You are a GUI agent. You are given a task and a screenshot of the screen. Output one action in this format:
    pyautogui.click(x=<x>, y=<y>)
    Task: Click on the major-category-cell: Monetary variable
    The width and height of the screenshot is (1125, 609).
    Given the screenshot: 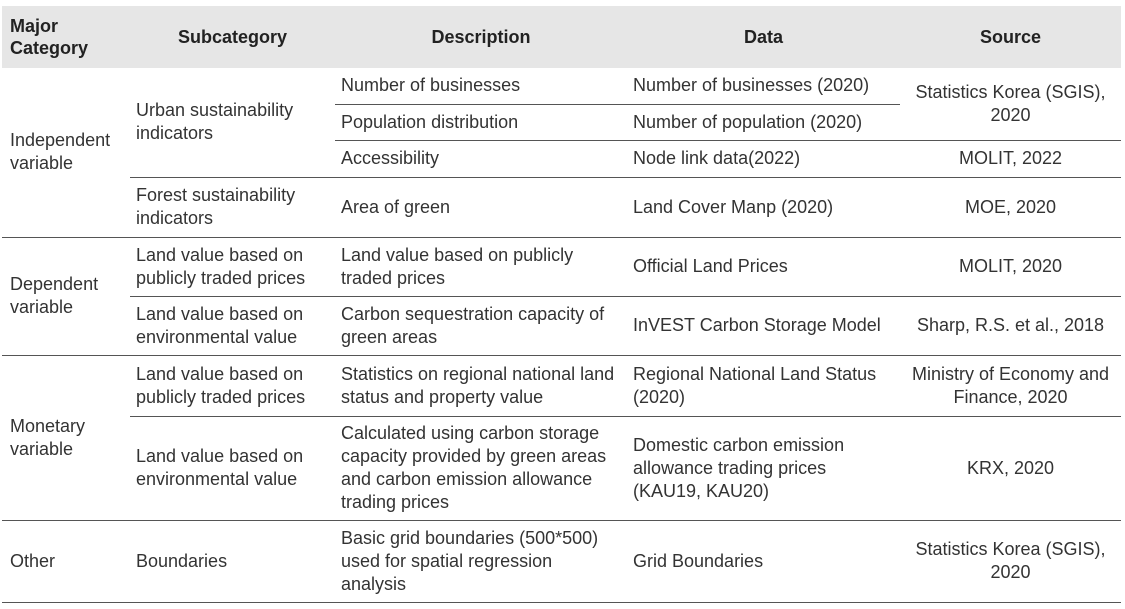 What is the action you would take?
    pyautogui.click(x=66, y=438)
    